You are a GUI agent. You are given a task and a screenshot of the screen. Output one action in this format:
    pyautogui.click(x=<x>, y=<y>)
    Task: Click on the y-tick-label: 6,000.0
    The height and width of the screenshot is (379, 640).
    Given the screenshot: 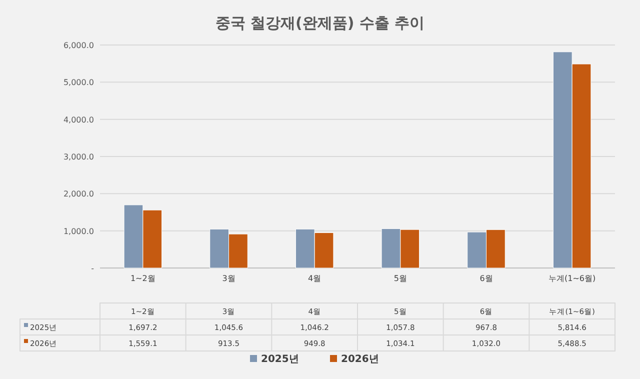 What is the action you would take?
    pyautogui.click(x=78, y=45)
    